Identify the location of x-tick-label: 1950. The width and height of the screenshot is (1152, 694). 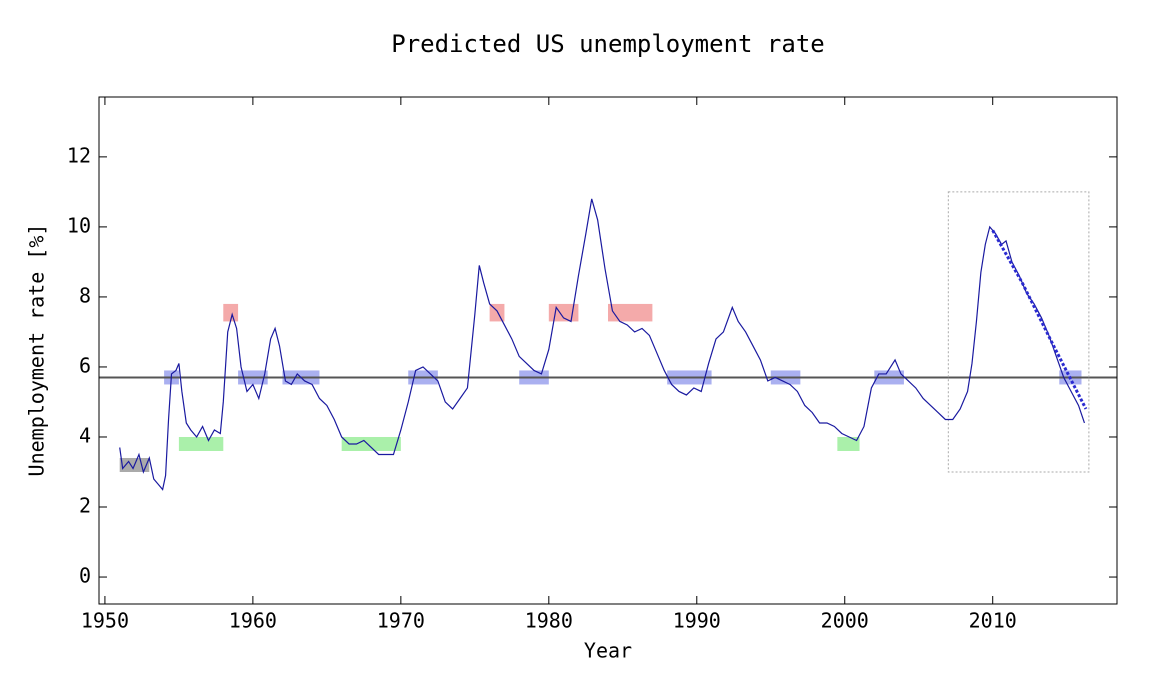
(105, 621).